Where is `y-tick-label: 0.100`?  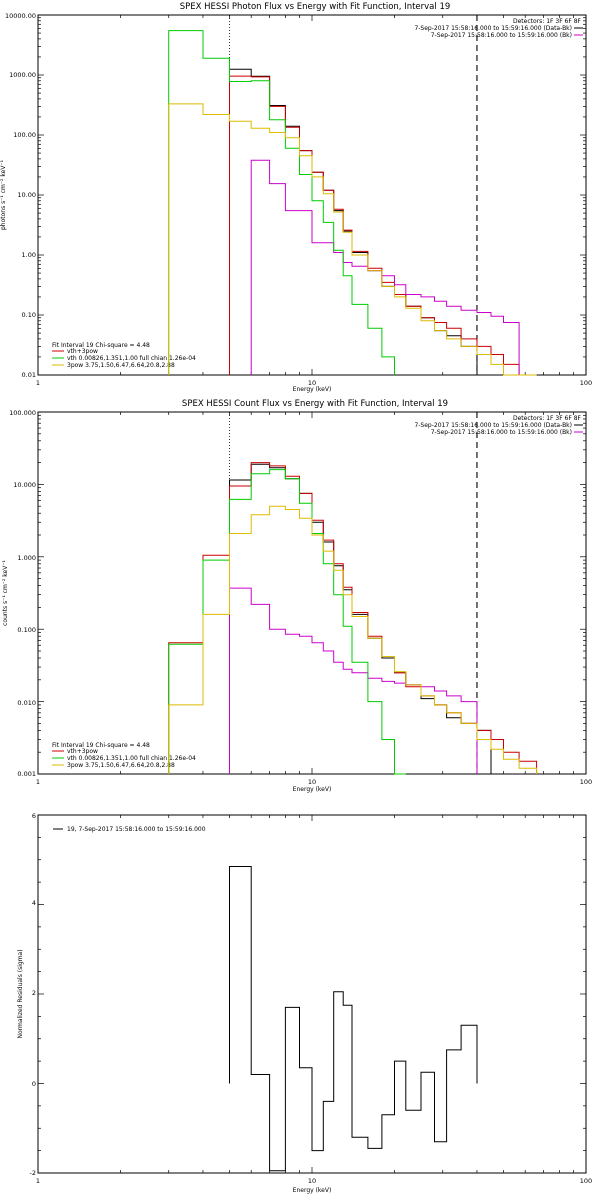 y-tick-label: 0.100 is located at coordinates (26, 630).